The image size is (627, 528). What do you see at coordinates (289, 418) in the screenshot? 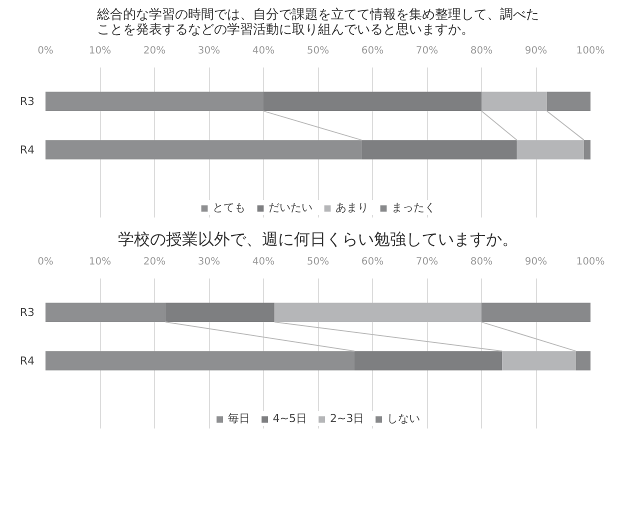
I see `legend-label: 4~5日` at bounding box center [289, 418].